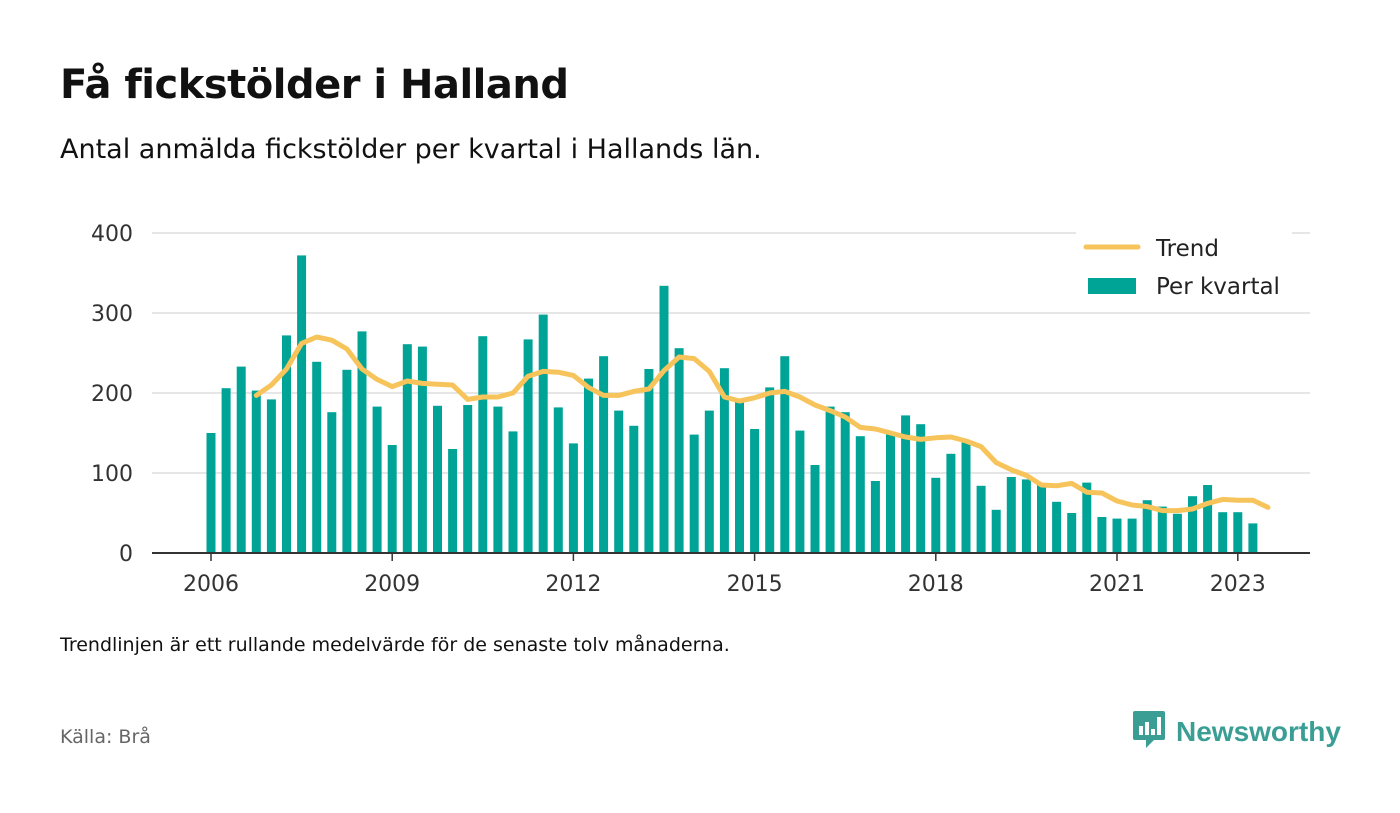 The height and width of the screenshot is (813, 1400). What do you see at coordinates (1149, 732) in the screenshot?
I see `bar-chart-speech-icon` at bounding box center [1149, 732].